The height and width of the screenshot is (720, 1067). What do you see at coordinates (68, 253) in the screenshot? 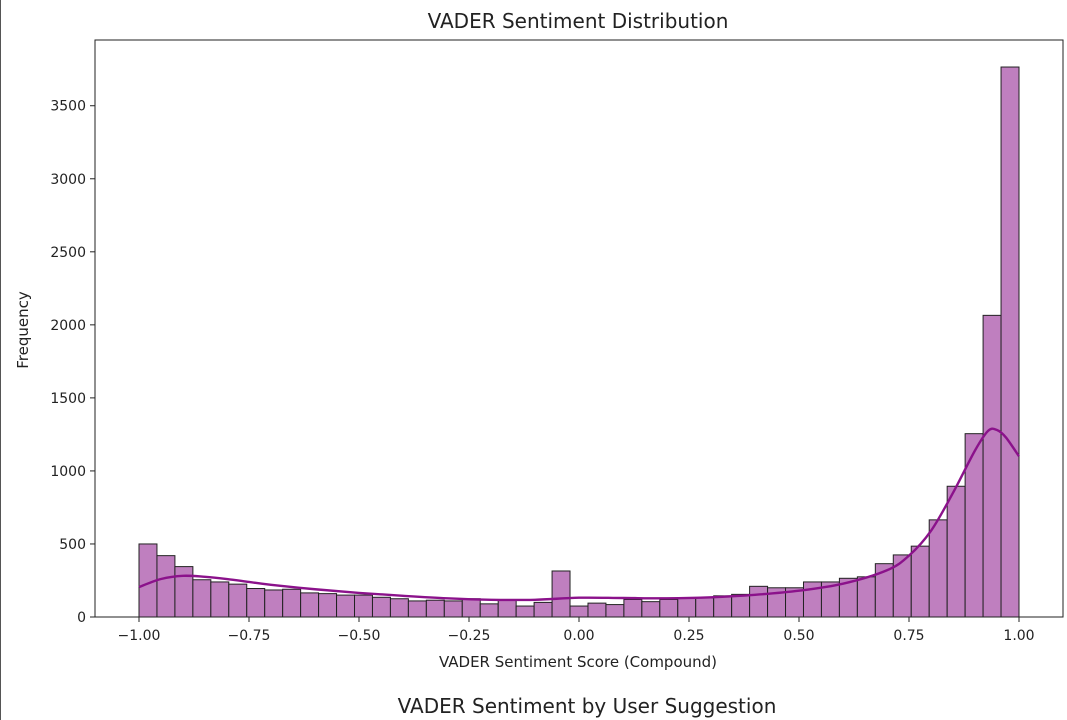
I see `y-tick-label: 2500` at bounding box center [68, 253].